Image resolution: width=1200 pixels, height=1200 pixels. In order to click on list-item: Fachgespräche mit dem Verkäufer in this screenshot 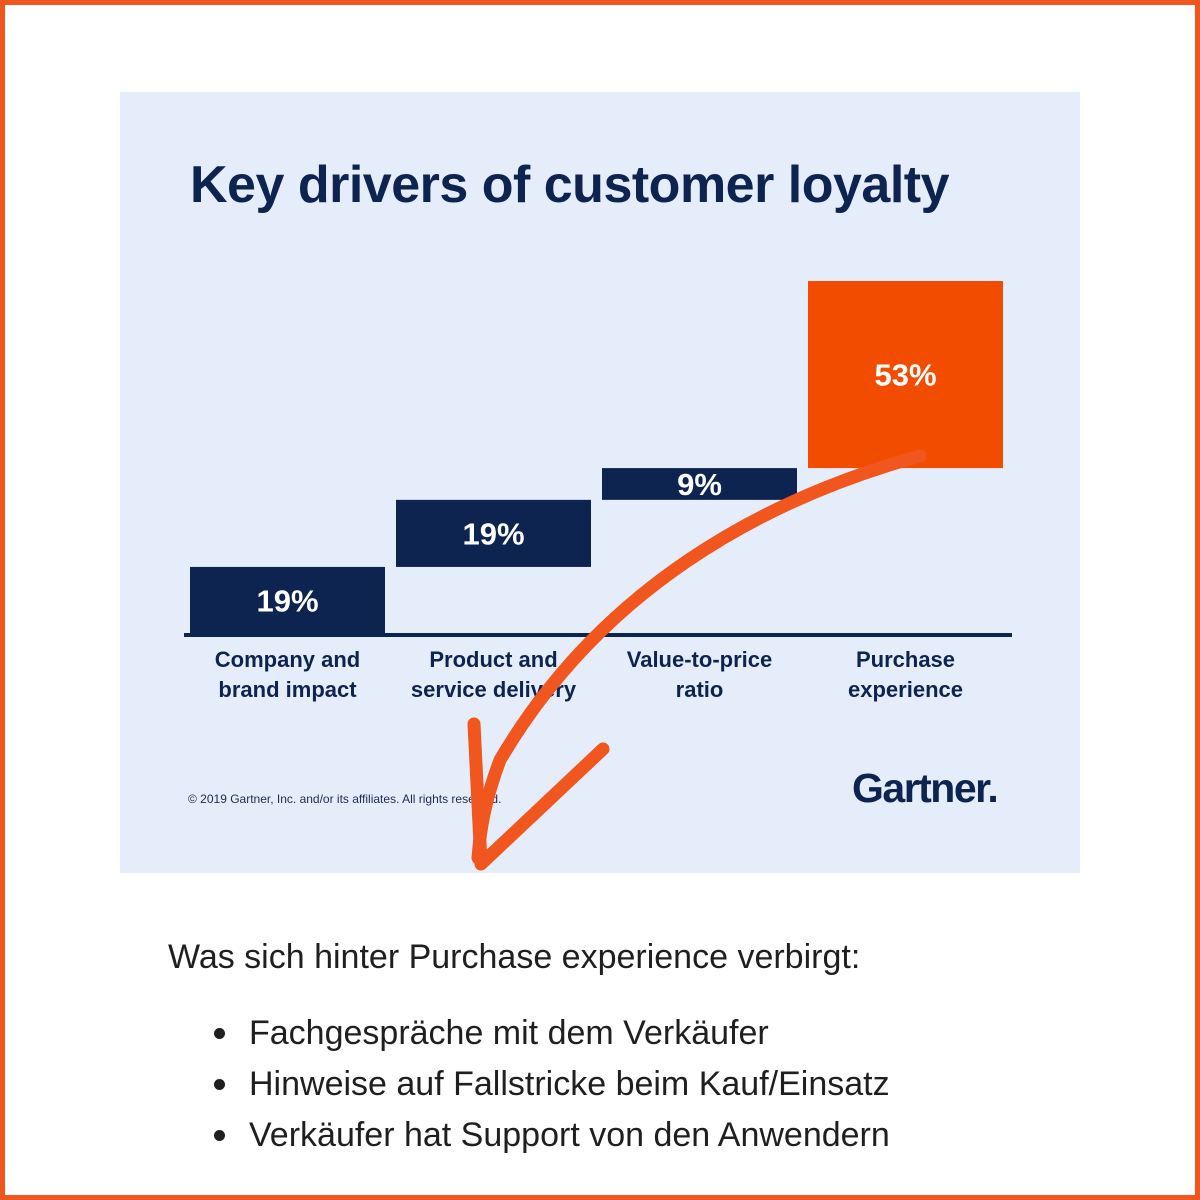, I will do `click(552, 1033)`.